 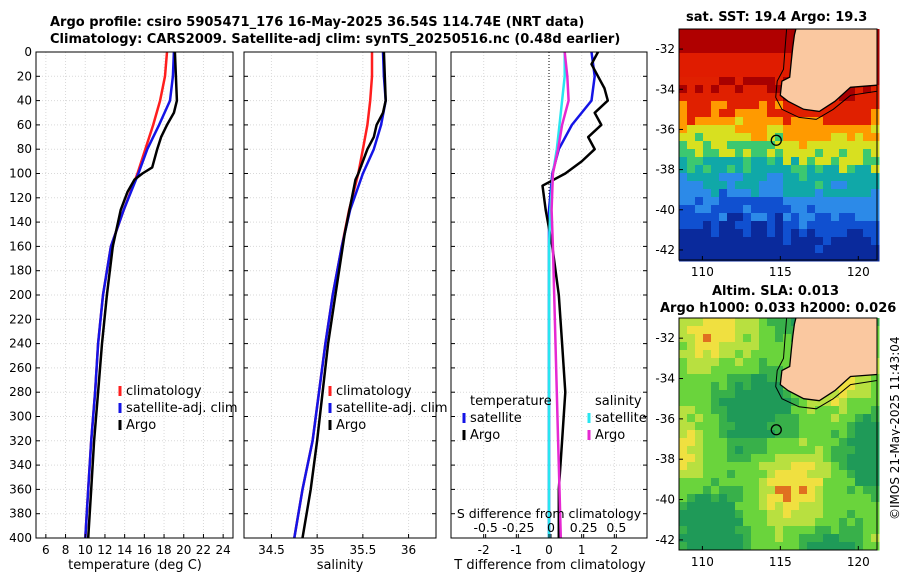 What do you see at coordinates (575, 294) in the screenshot?
I see `difference-series-t-argo` at bounding box center [575, 294].